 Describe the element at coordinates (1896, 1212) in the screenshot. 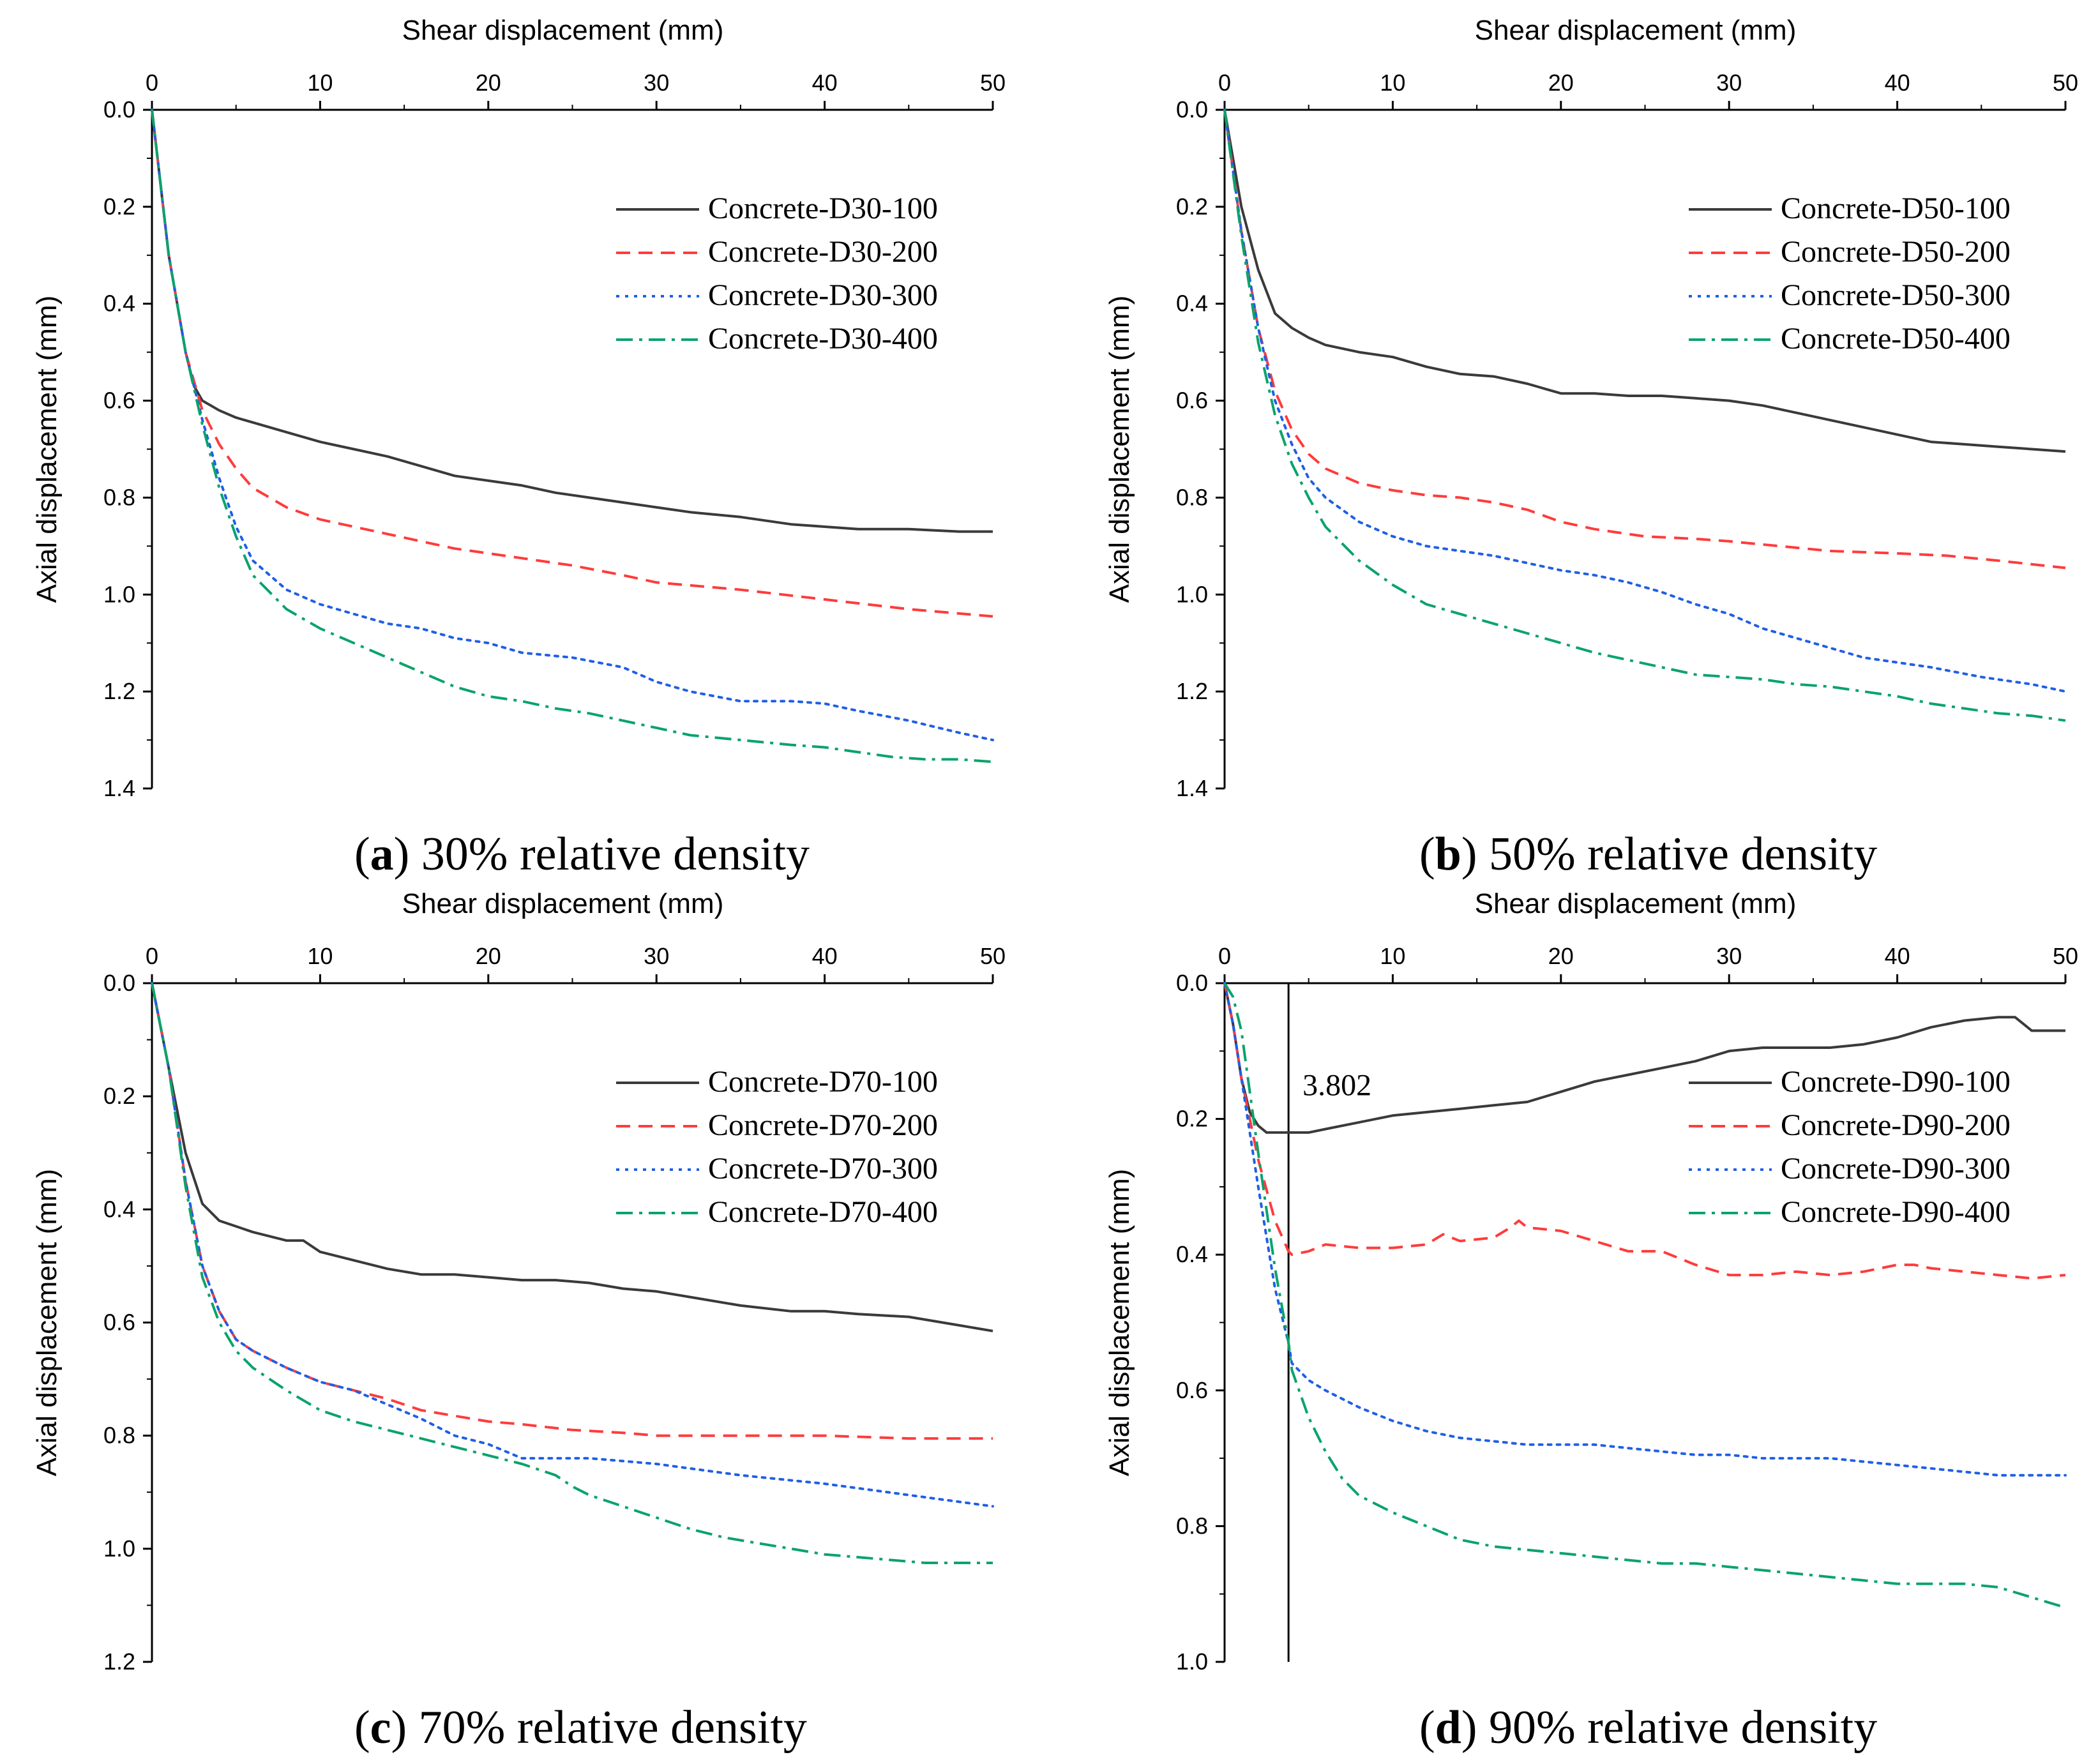

I see `legend-label: Concrete-D90-400` at that location.